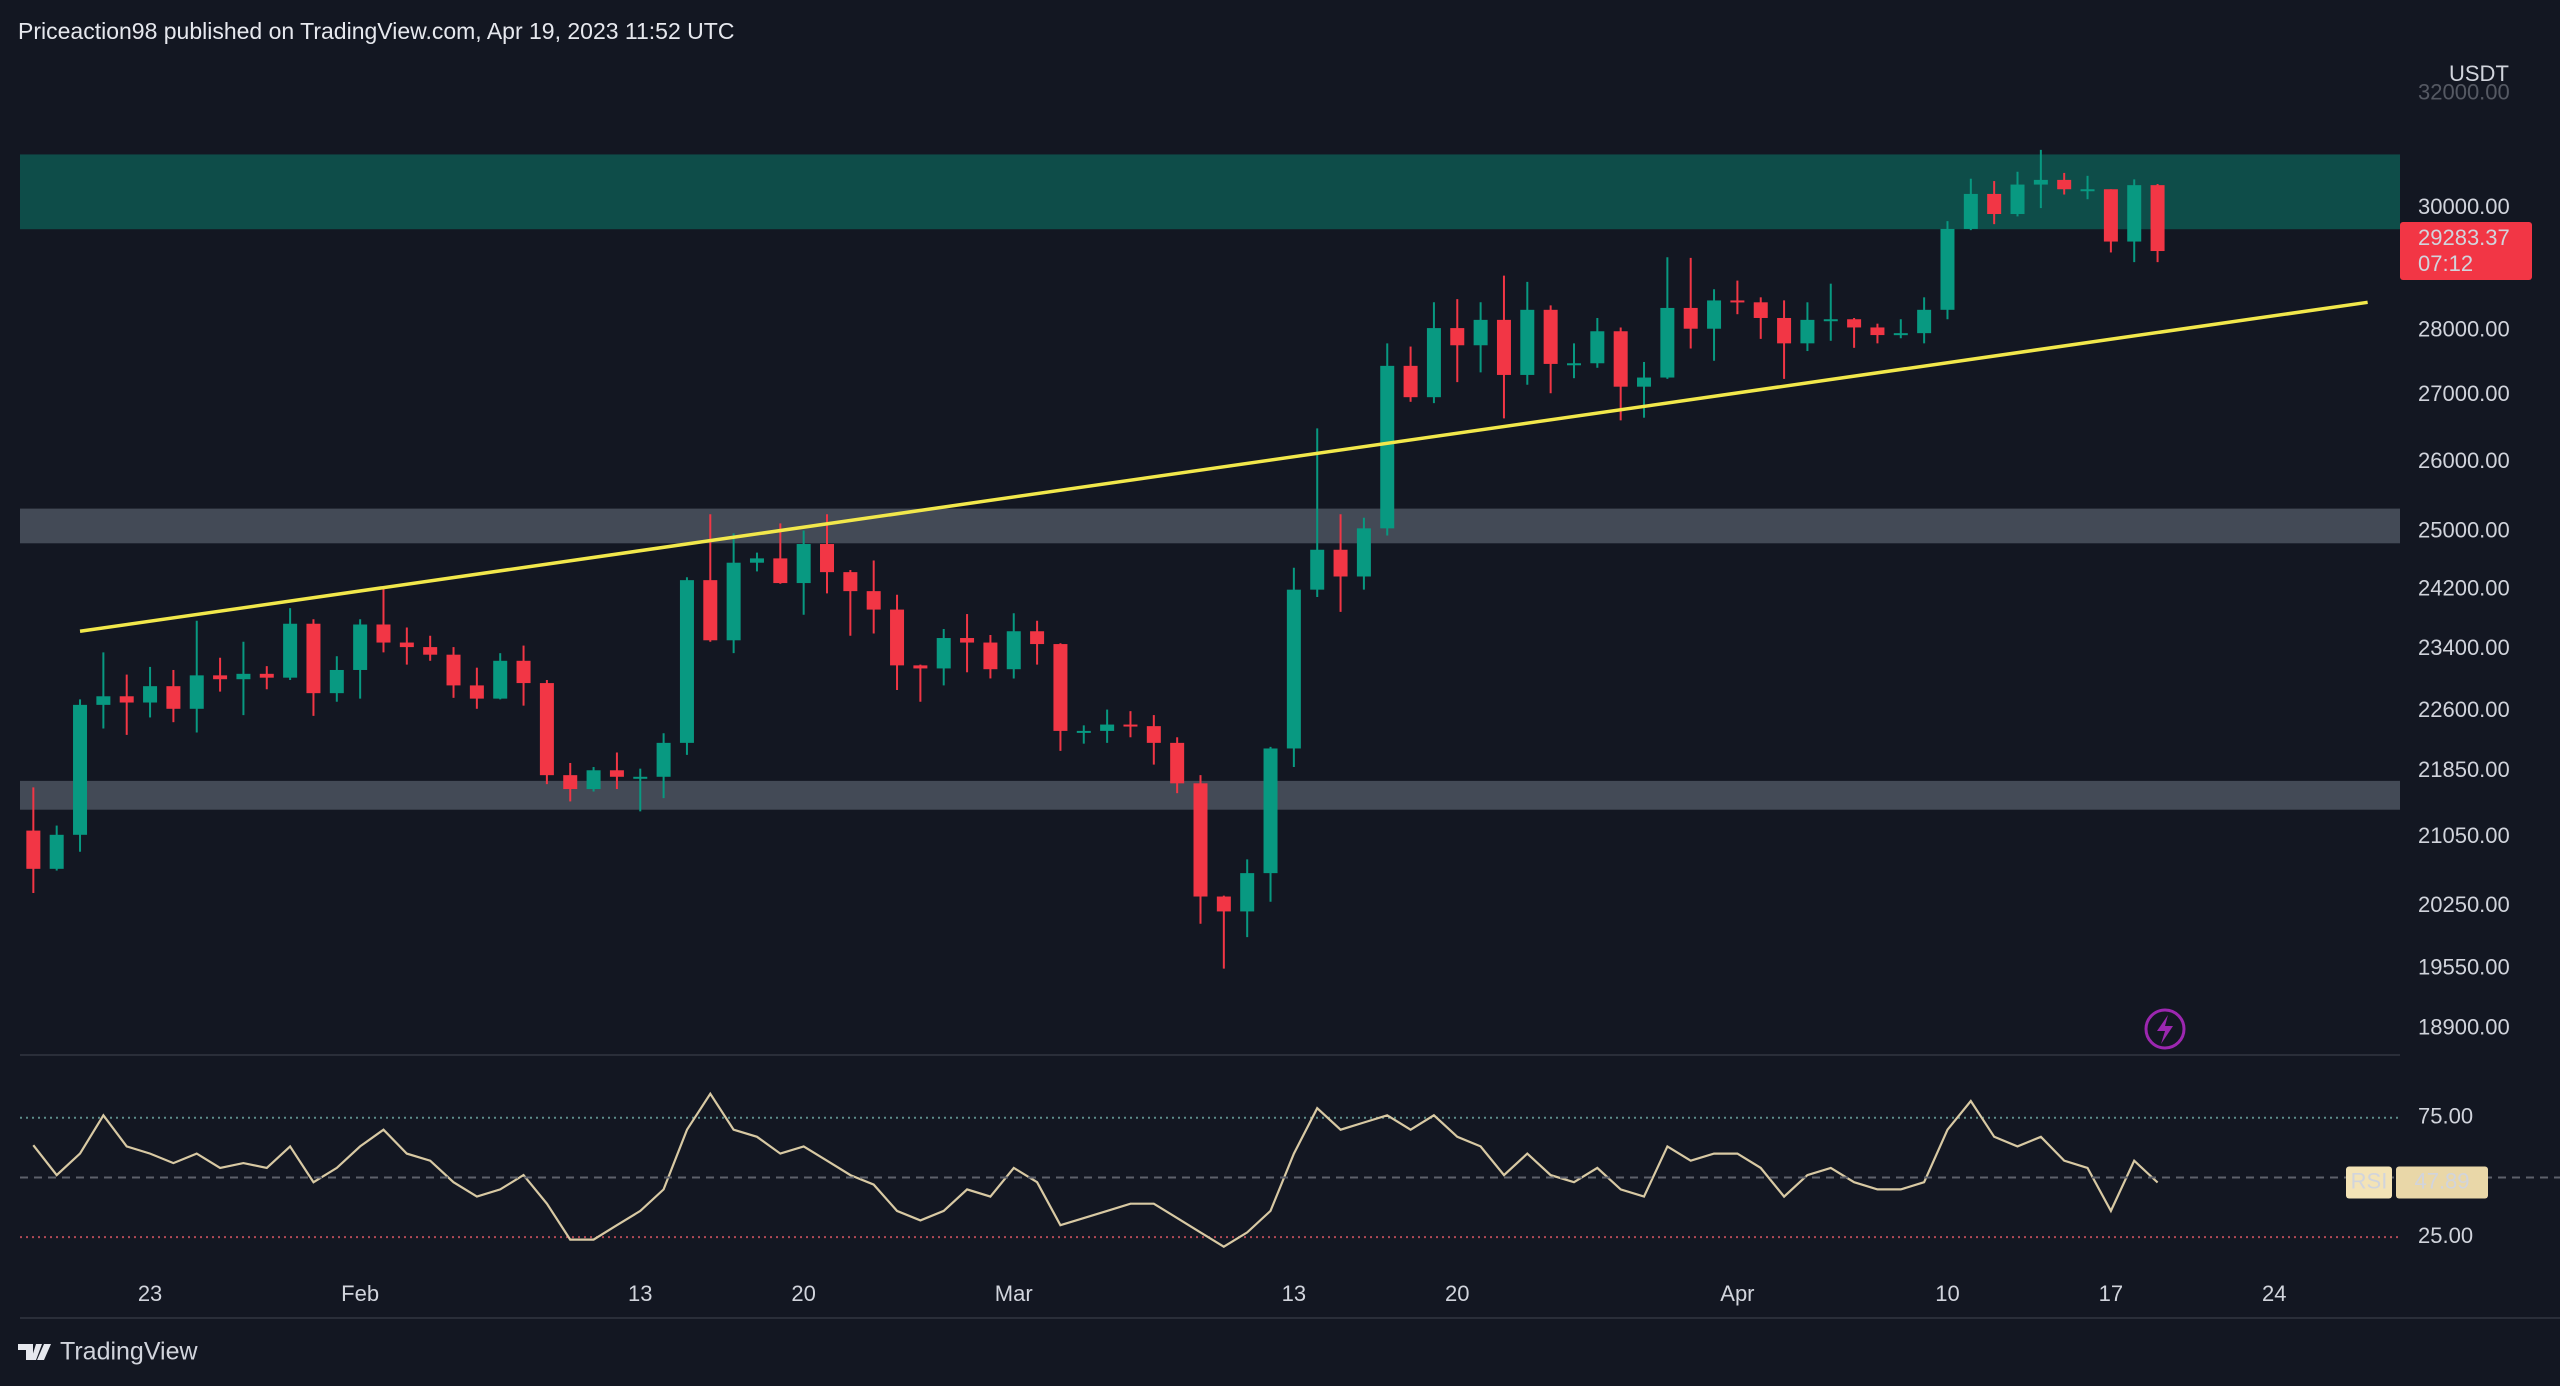 The width and height of the screenshot is (2560, 1386). I want to click on y-tick-label: 26000.00, so click(2464, 460).